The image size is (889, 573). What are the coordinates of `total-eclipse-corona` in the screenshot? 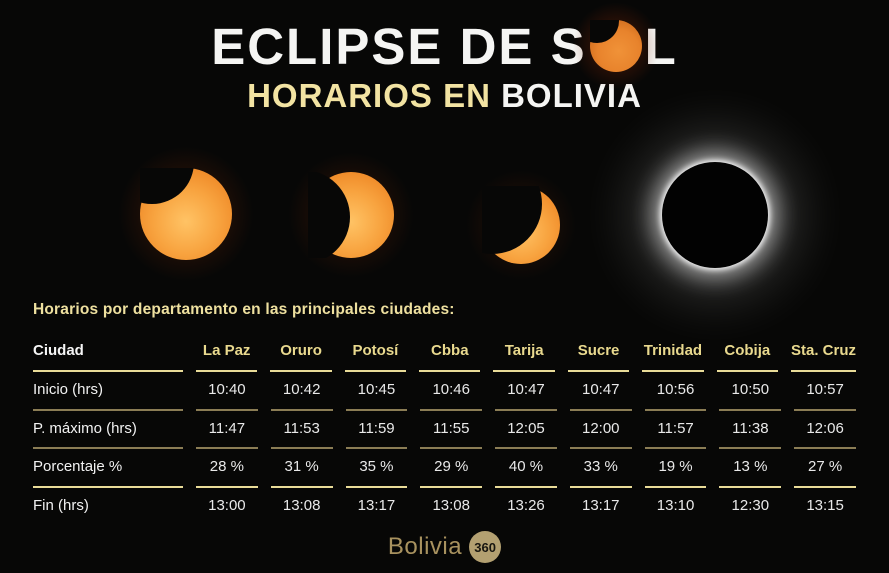 It's located at (715, 215).